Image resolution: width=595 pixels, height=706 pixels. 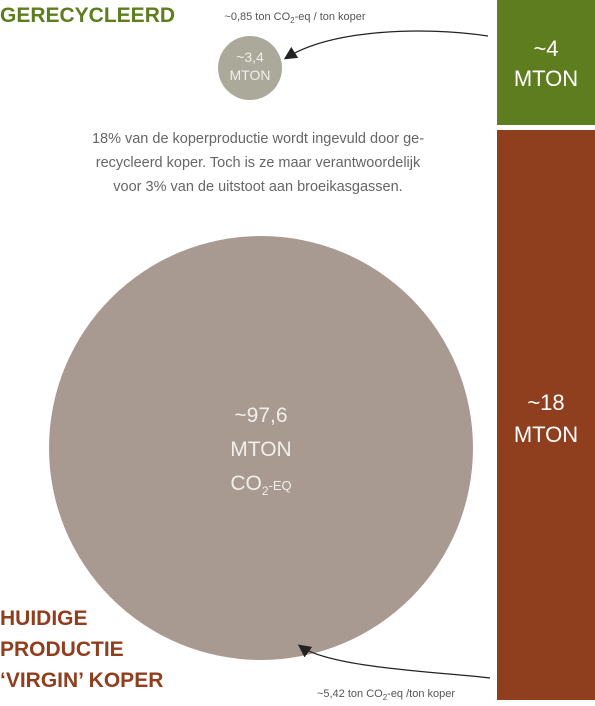 I want to click on virgin-bar, so click(x=546, y=415).